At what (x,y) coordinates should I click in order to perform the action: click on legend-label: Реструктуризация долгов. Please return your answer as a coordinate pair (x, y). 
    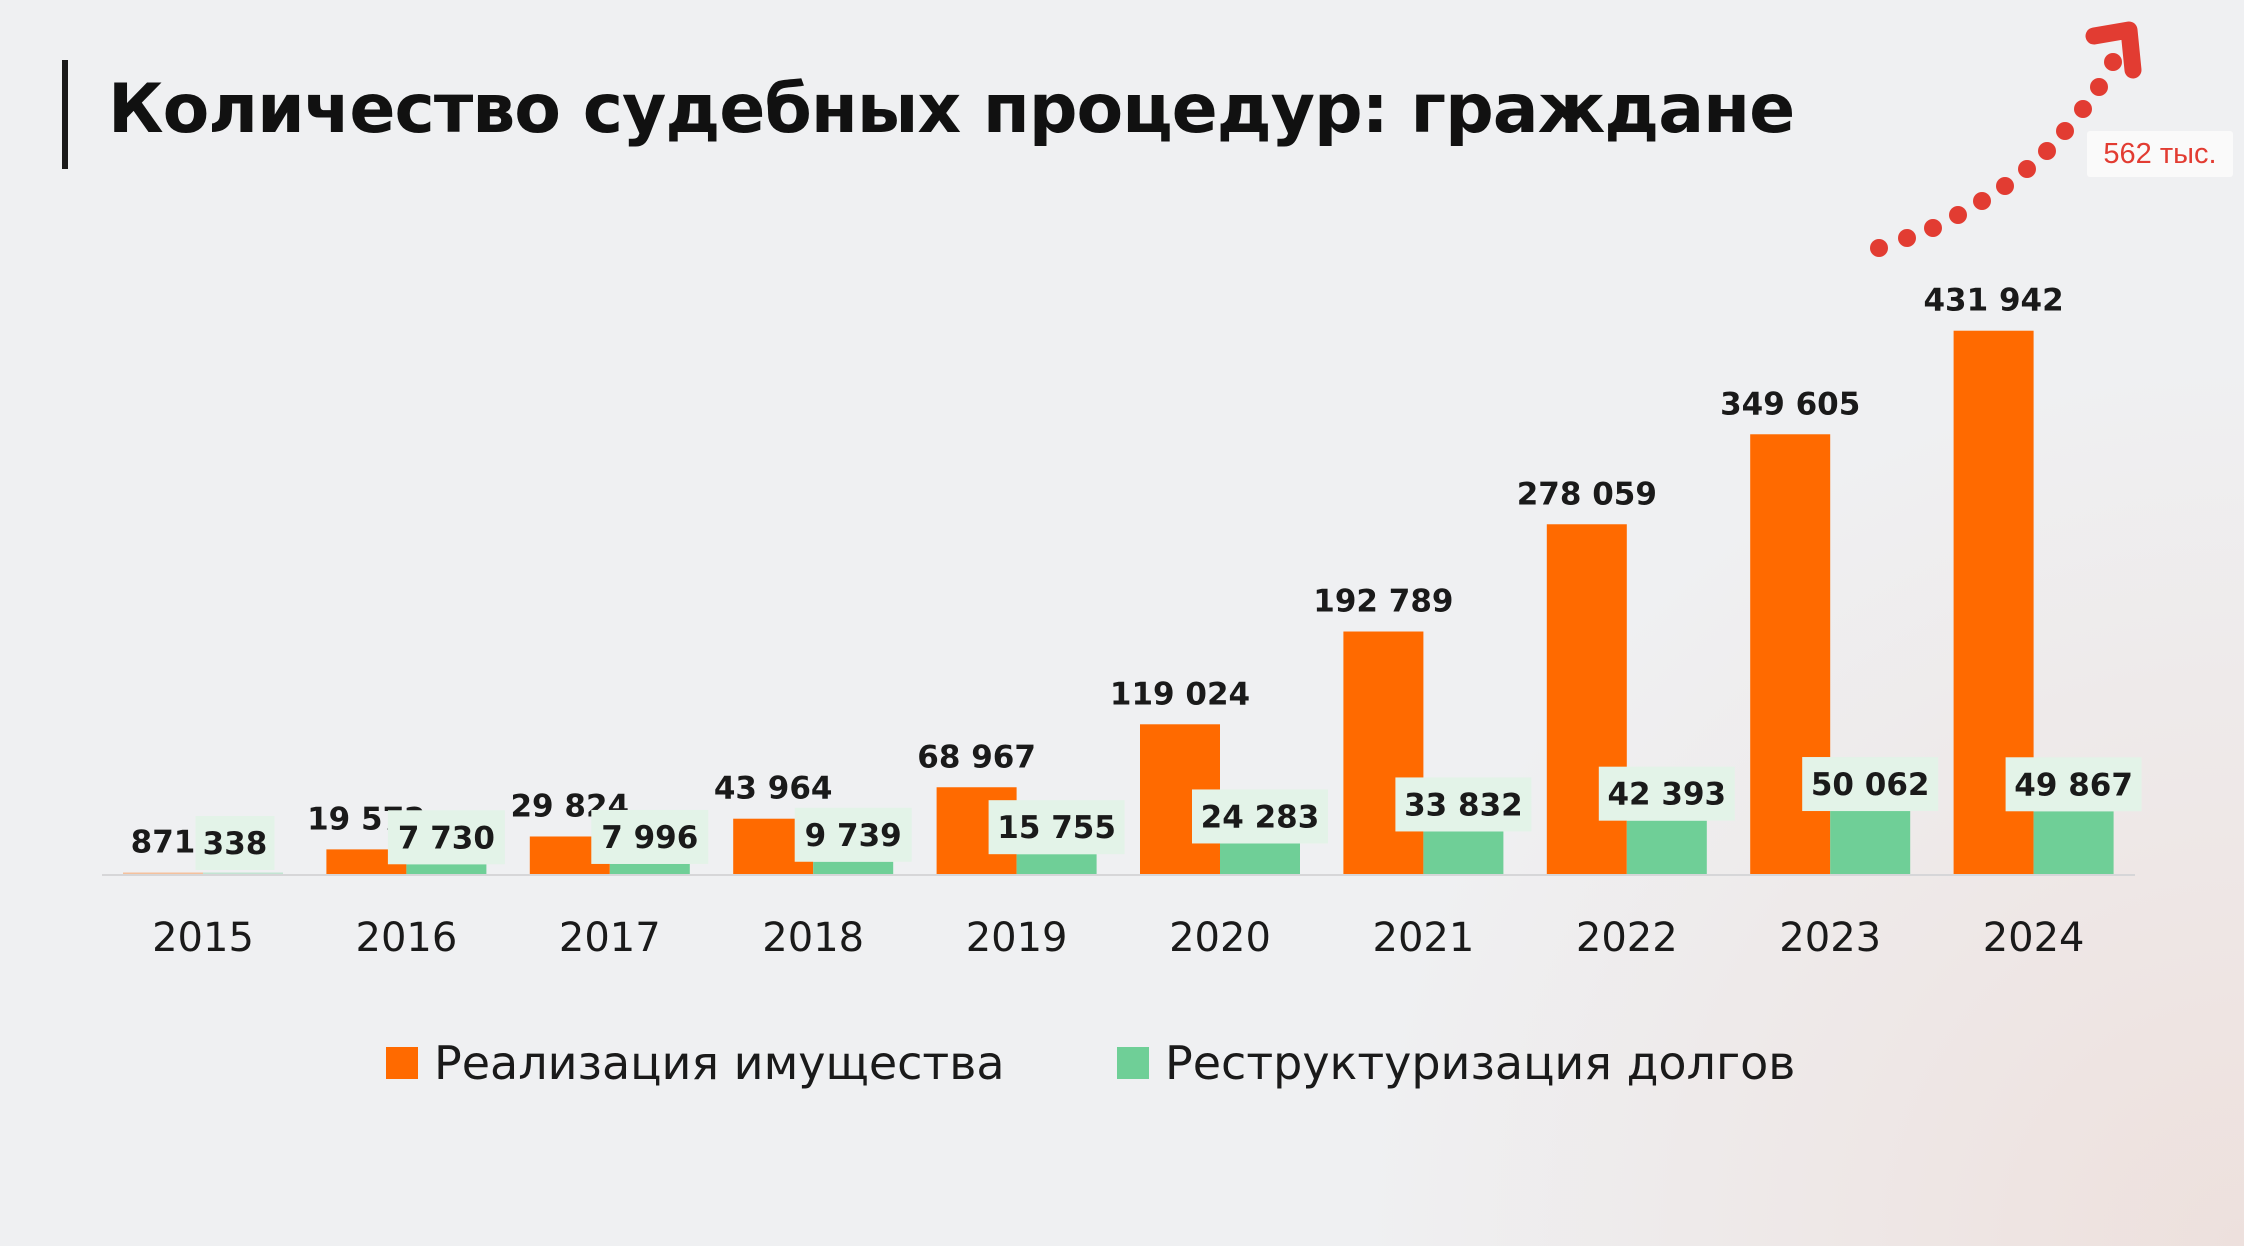
    Looking at the image, I should click on (1480, 1063).